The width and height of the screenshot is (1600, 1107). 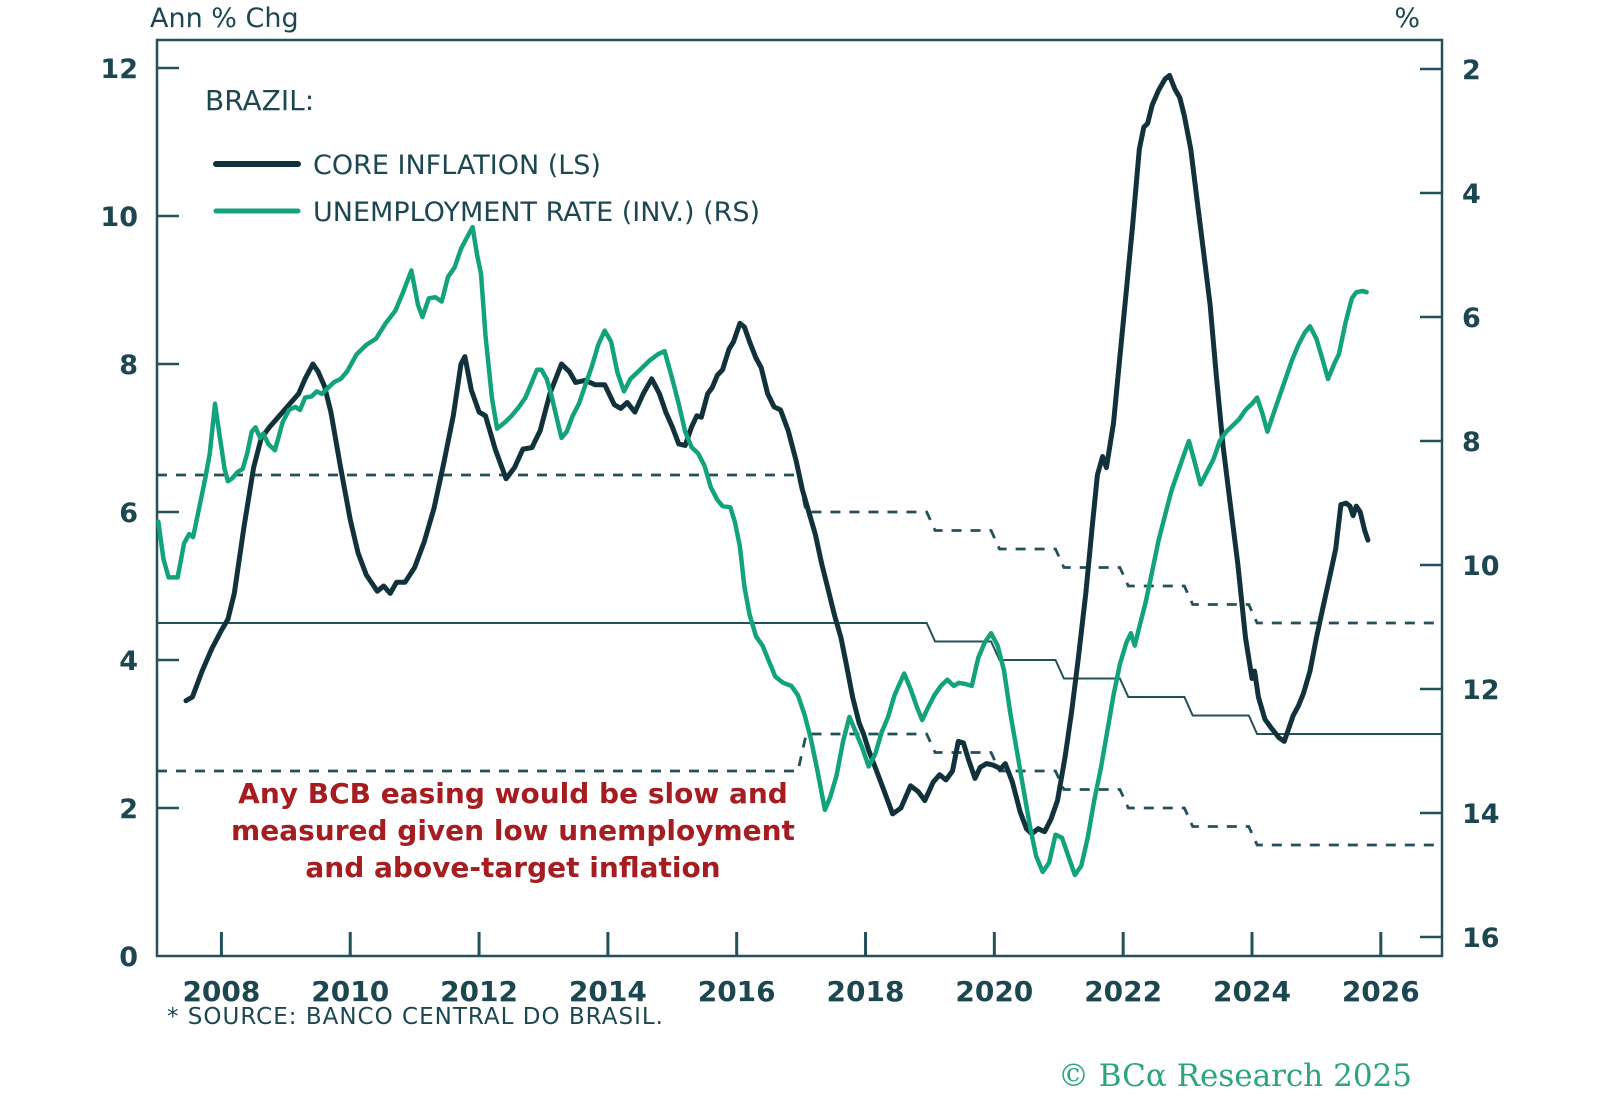 I want to click on left-axis-title: Ann % Chg, so click(x=224, y=18).